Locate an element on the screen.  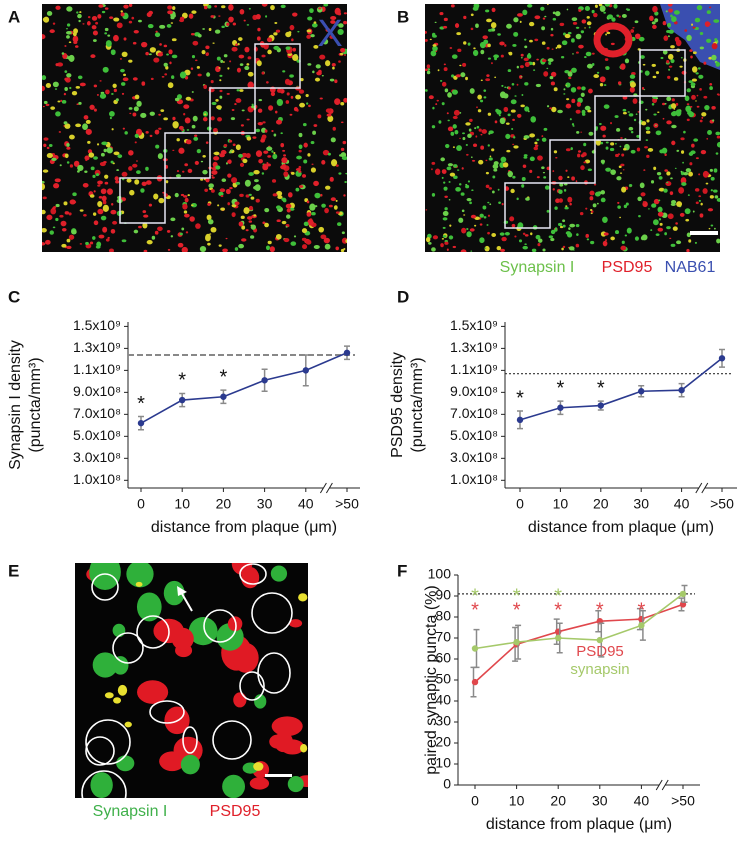
y-tick-label: 40 is located at coordinates (443, 700).